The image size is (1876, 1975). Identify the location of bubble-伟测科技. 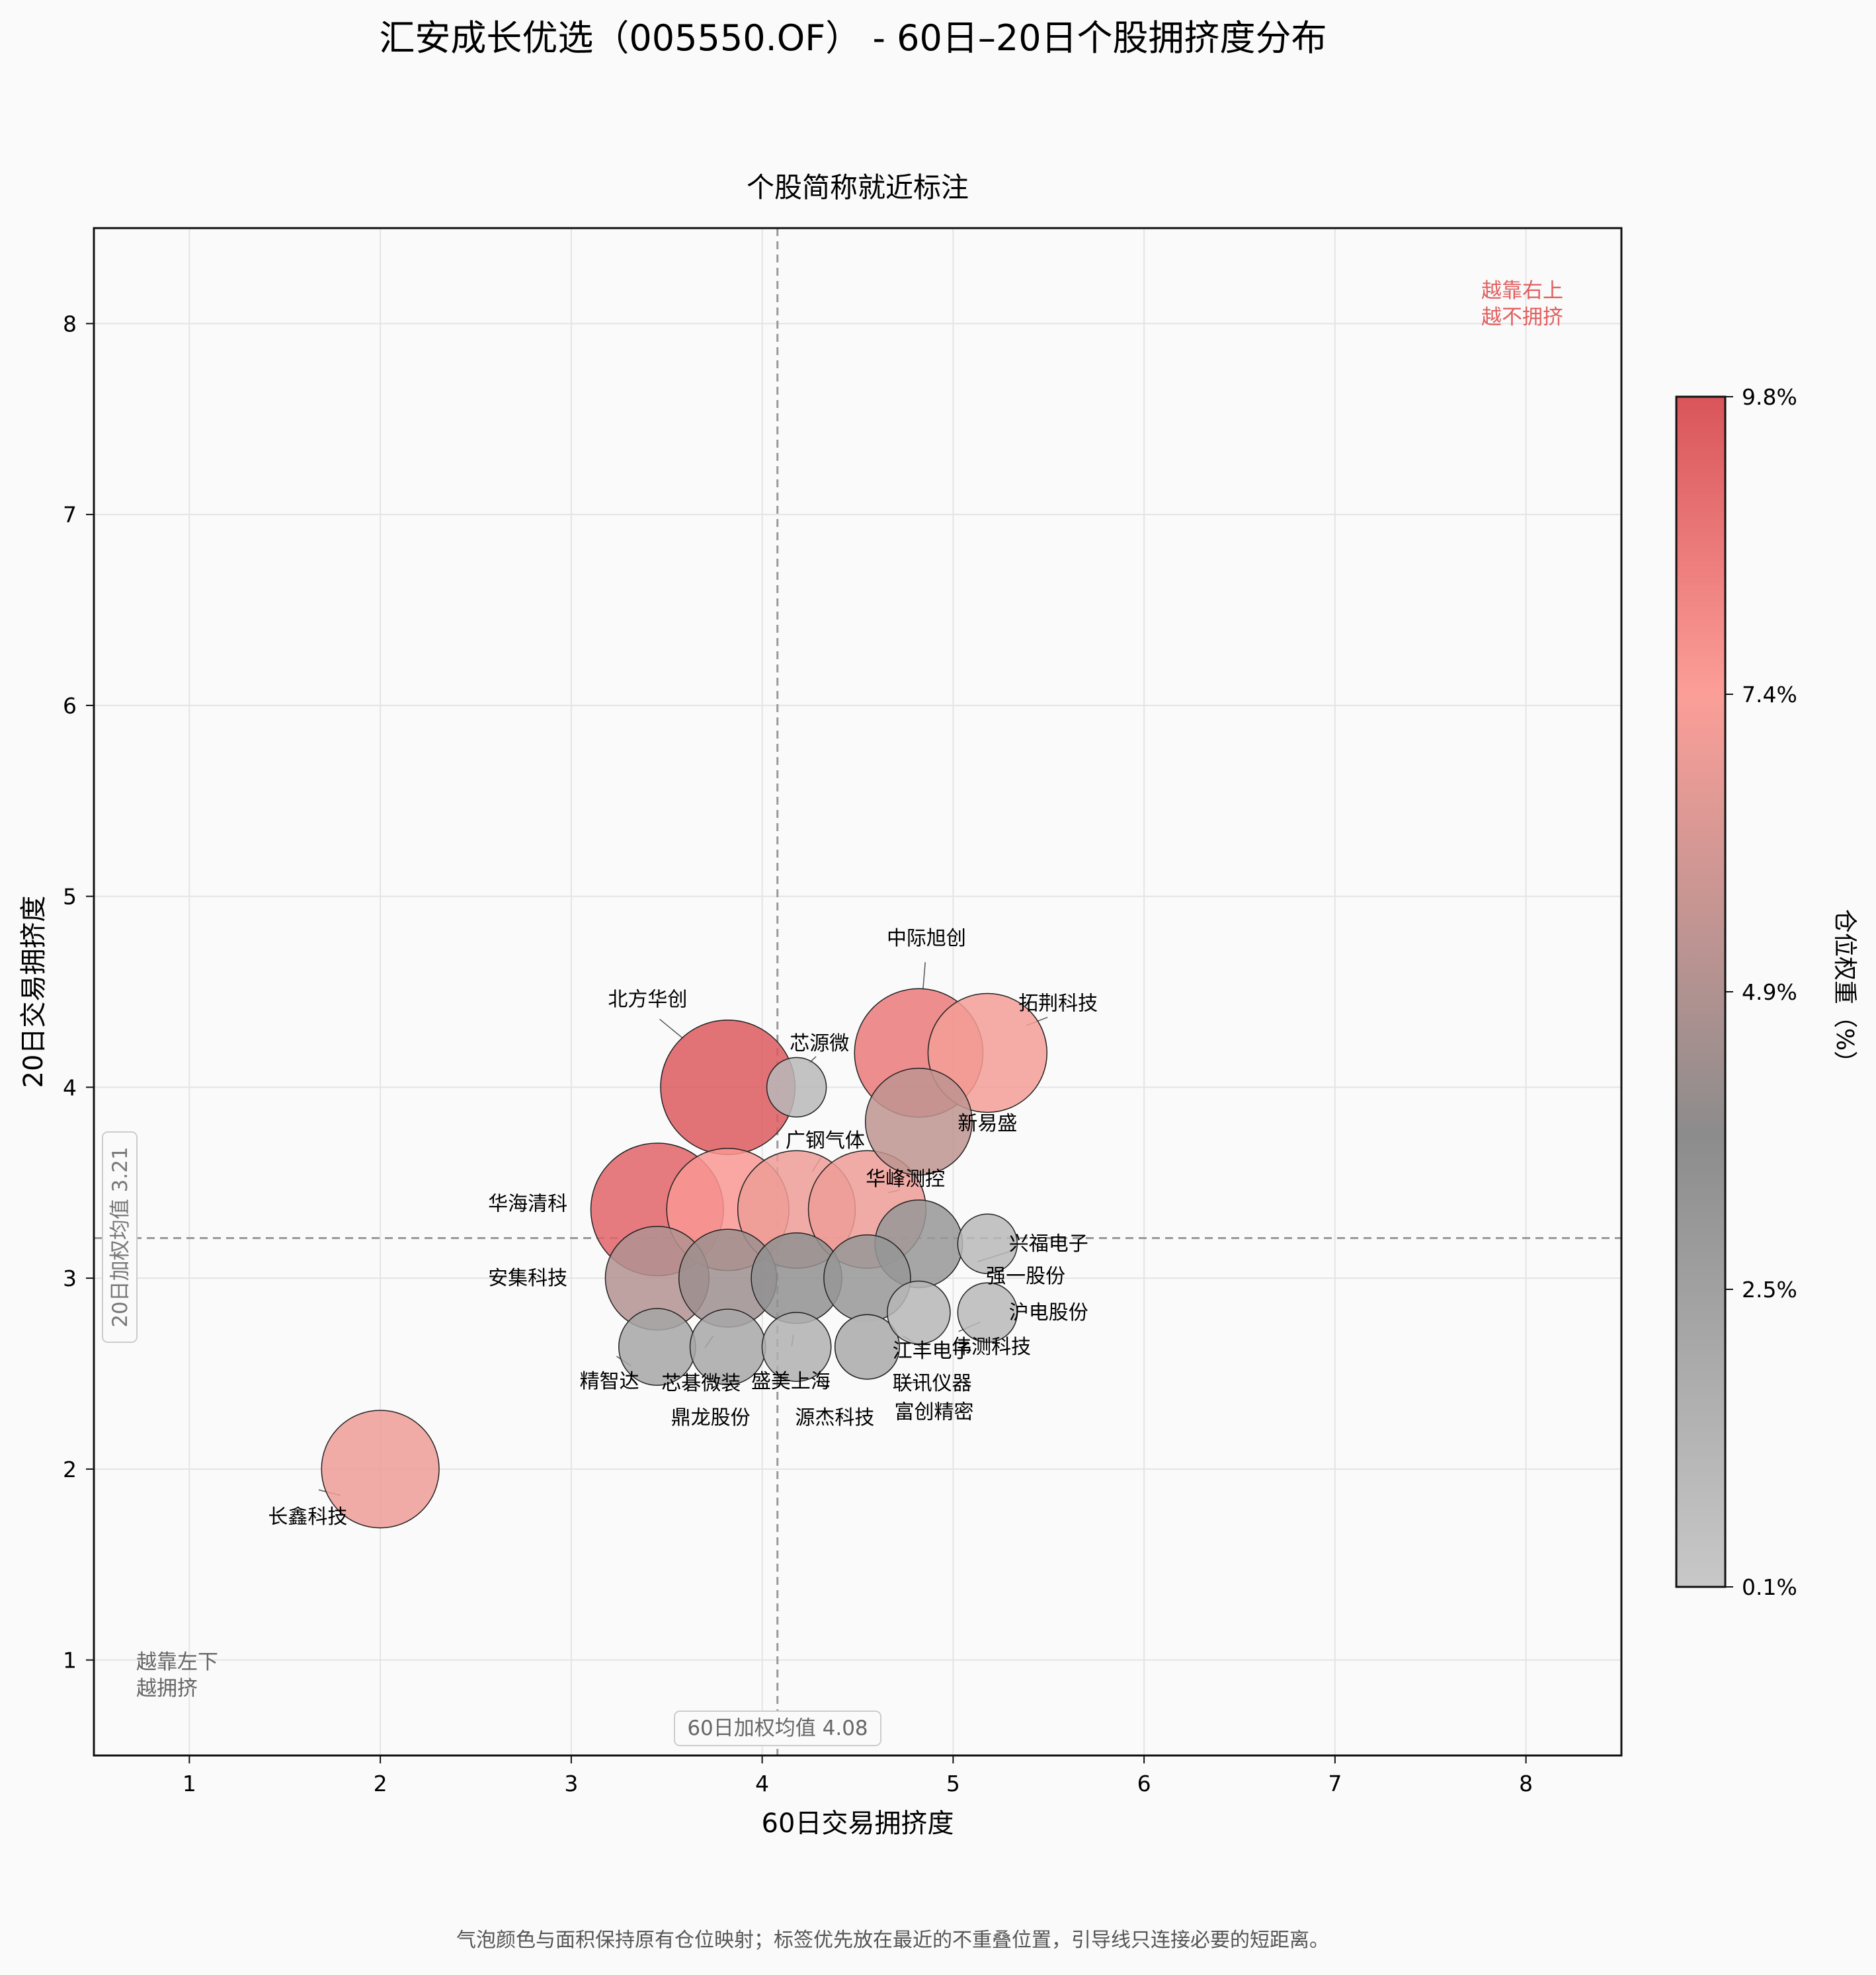
(919, 1312).